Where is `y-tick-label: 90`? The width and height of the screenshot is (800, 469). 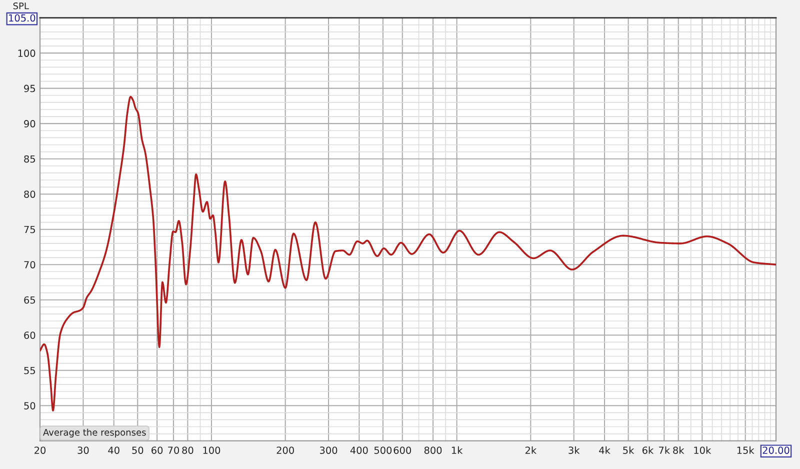
y-tick-label: 90 is located at coordinates (30, 124).